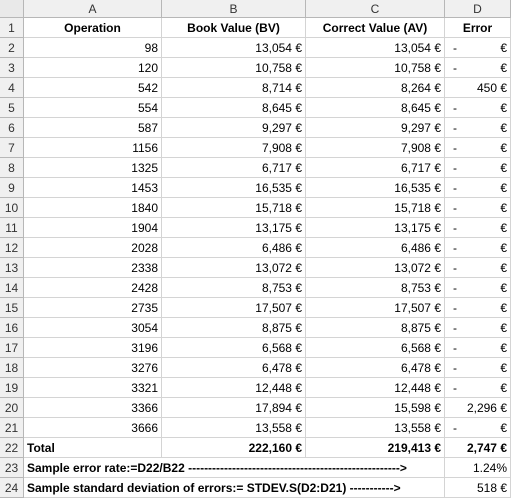 The height and width of the screenshot is (502, 512). Describe the element at coordinates (375, 448) in the screenshot. I see `total-correct-value: 219,413 €` at that location.